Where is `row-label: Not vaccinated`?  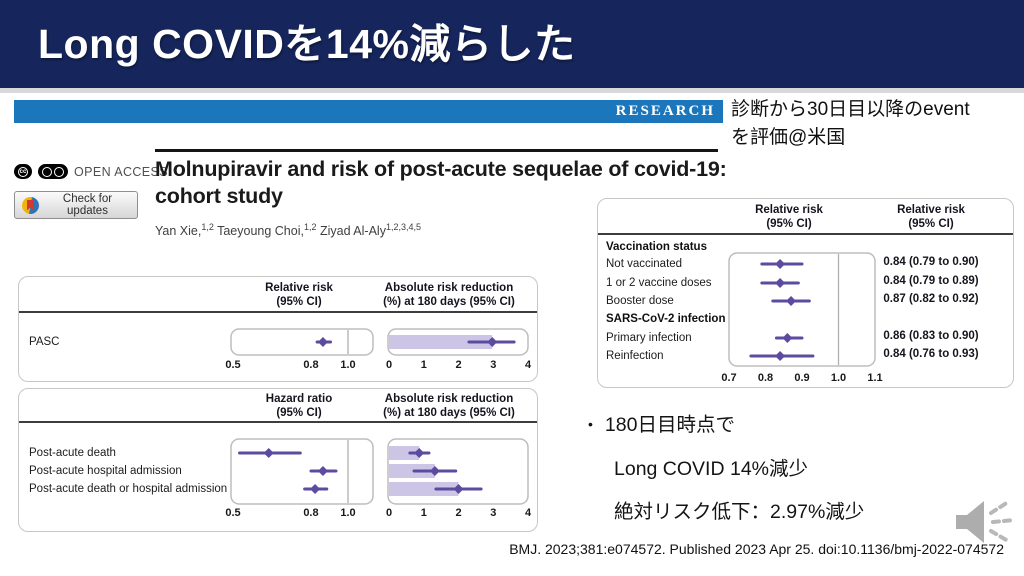 row-label: Not vaccinated is located at coordinates (644, 264).